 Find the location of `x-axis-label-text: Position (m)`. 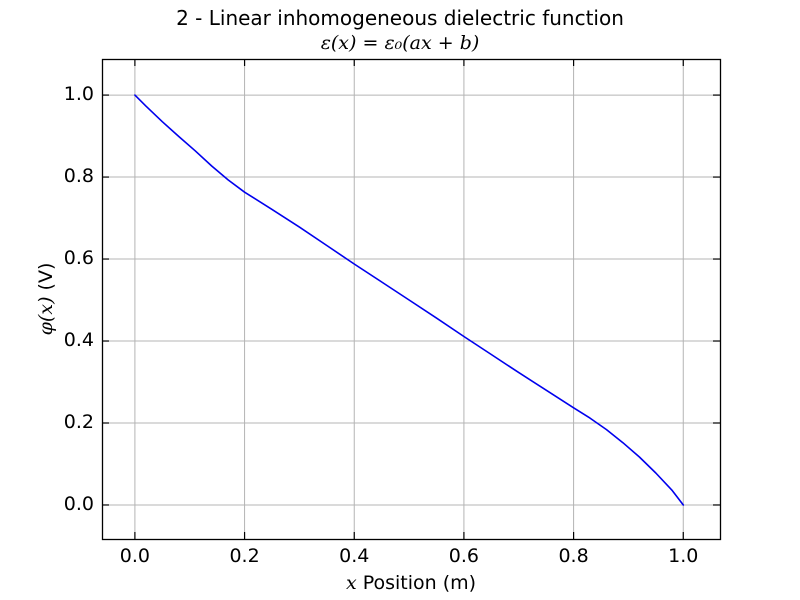

x-axis-label-text: Position (m) is located at coordinates (416, 583).